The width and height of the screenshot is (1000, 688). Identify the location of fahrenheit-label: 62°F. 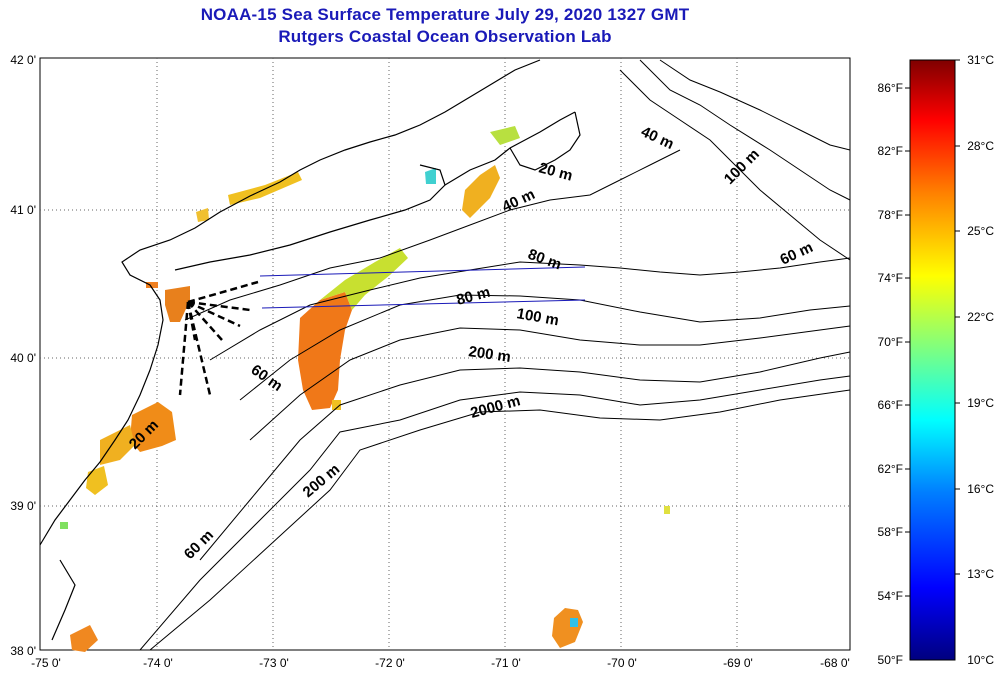
(890, 469).